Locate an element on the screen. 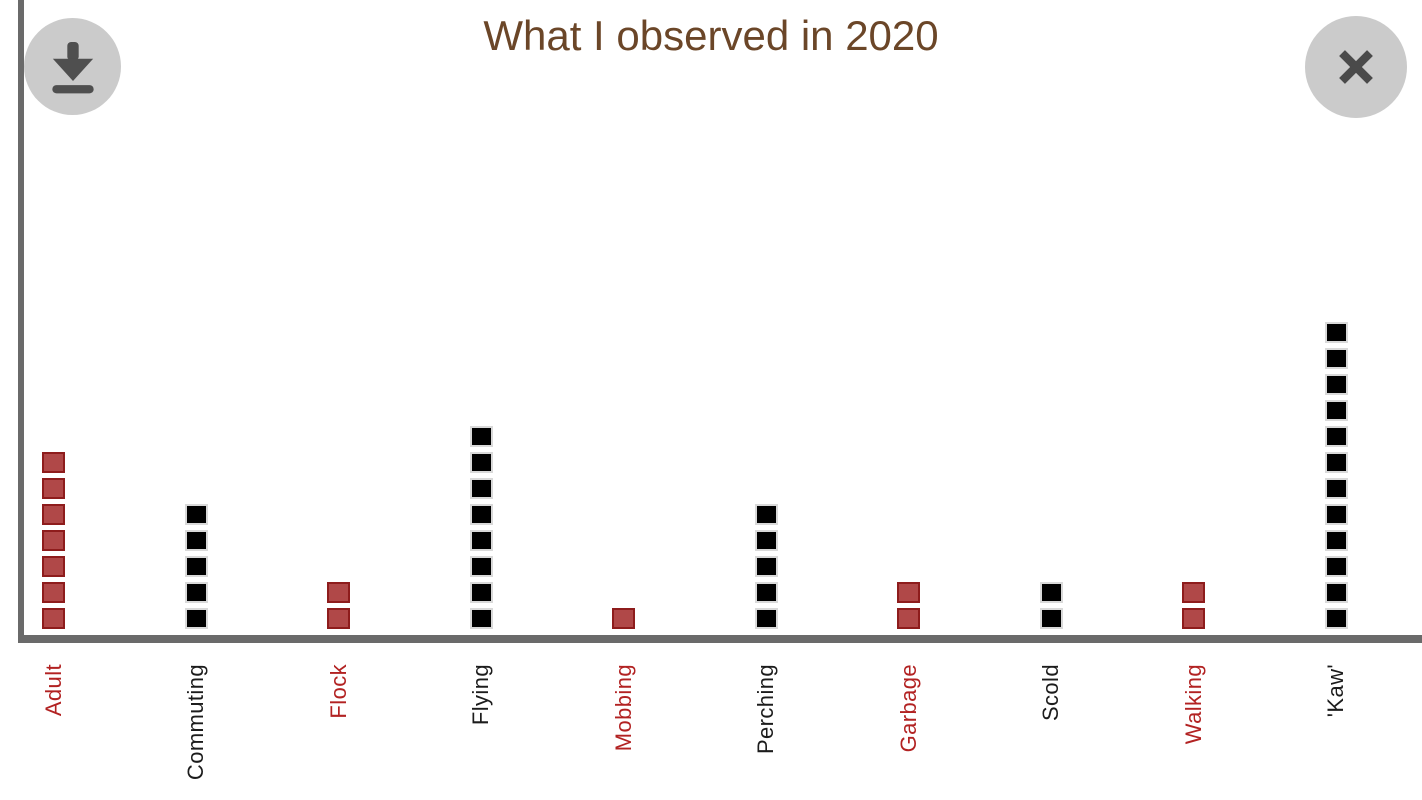  close-button is located at coordinates (1356, 67).